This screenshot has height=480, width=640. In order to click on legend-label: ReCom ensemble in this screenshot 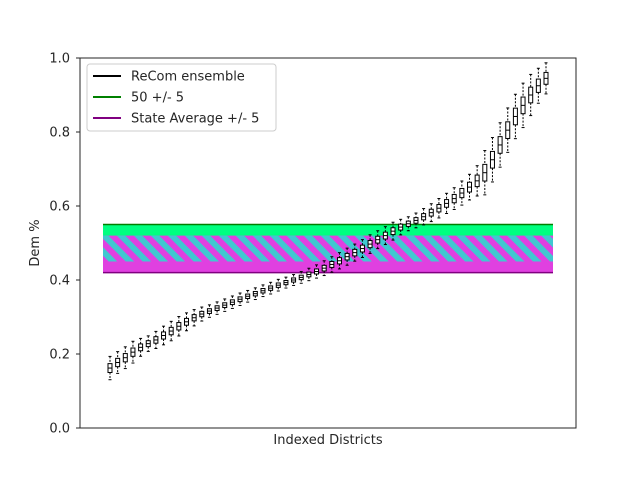, I will do `click(188, 77)`.